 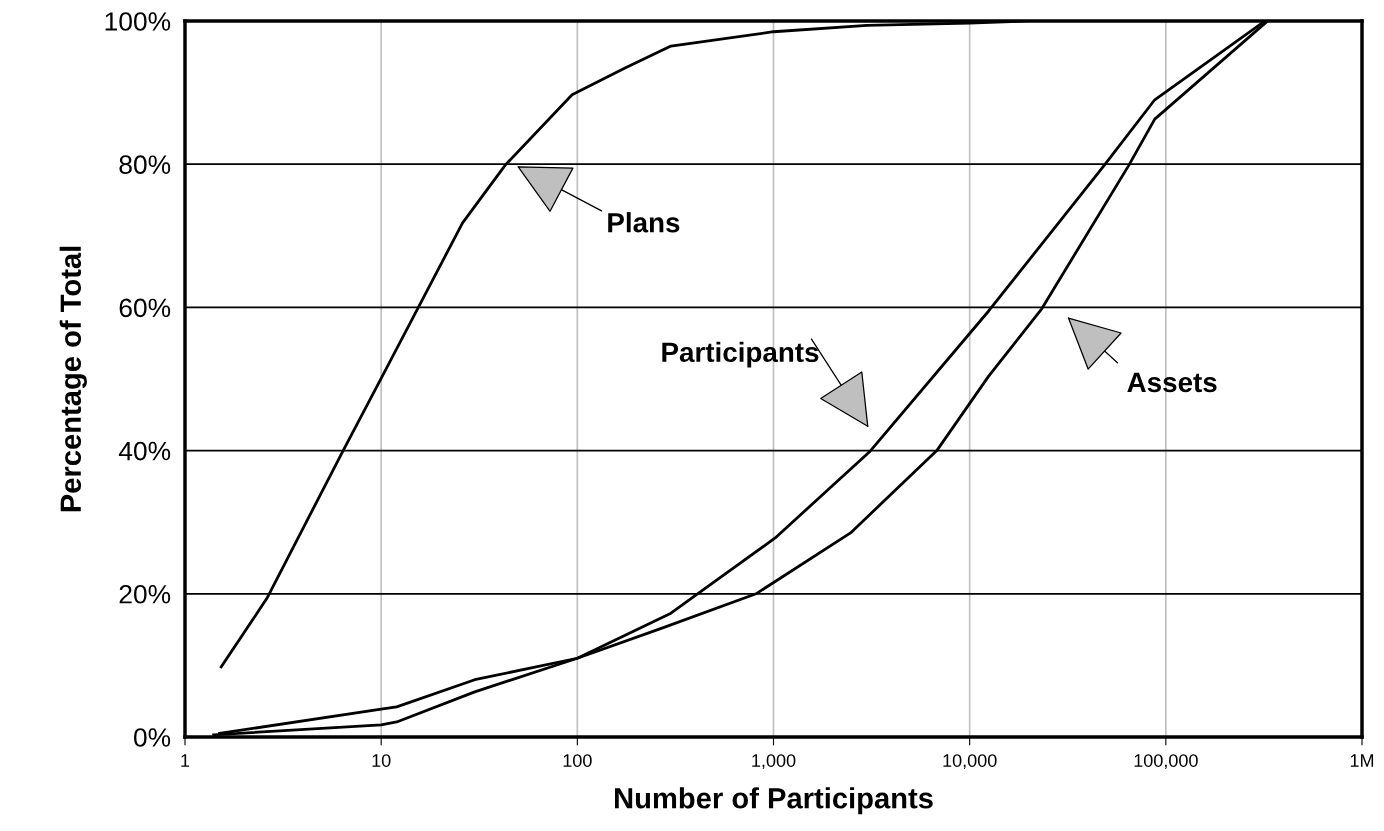 What do you see at coordinates (185, 760) in the screenshot?
I see `x-tick-label: 1` at bounding box center [185, 760].